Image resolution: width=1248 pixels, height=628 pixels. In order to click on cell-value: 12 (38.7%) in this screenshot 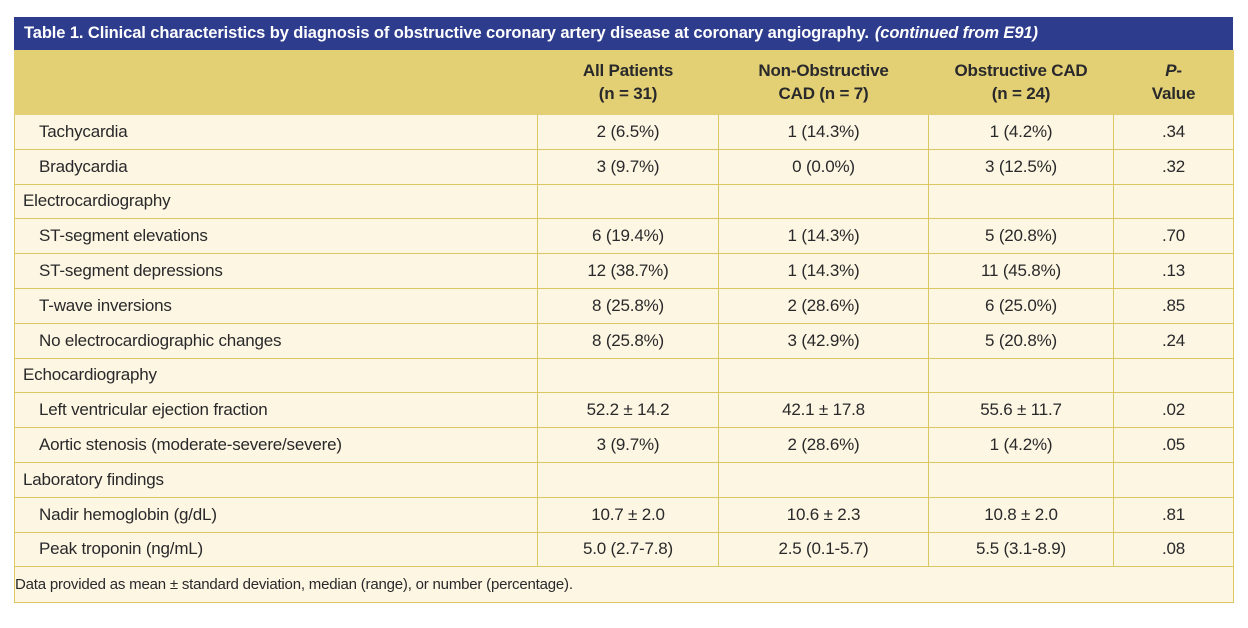, I will do `click(628, 271)`.